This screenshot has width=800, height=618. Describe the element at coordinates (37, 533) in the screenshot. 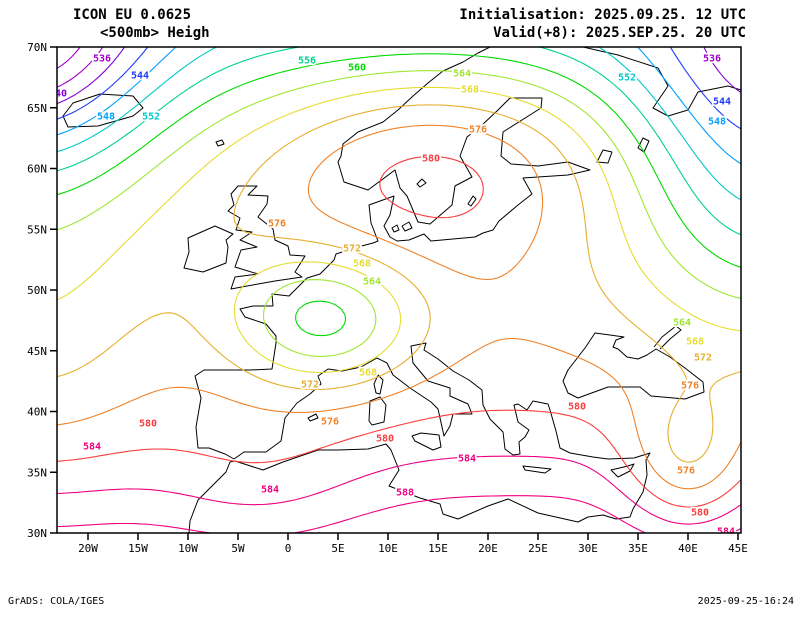

I see `lat-tick-label: 30N` at that location.